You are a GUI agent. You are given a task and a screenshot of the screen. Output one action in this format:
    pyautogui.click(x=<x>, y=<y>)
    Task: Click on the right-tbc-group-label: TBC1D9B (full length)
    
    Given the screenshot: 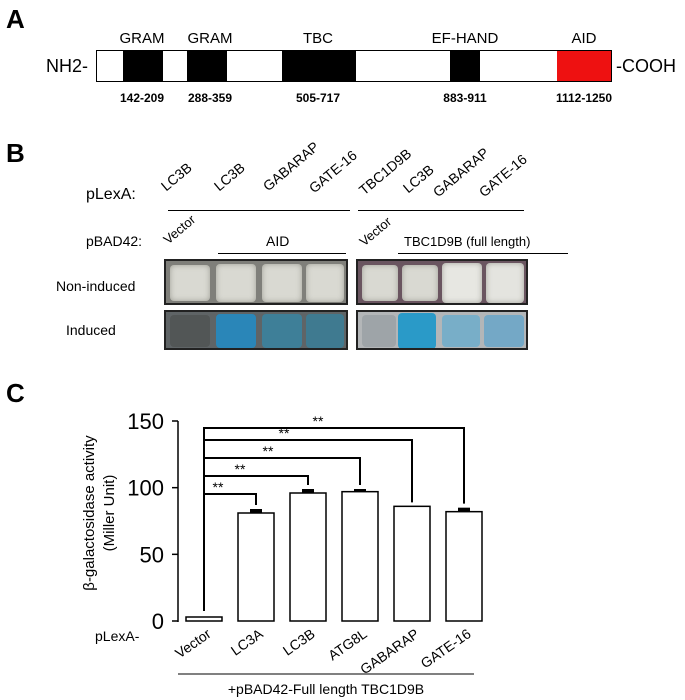 What is the action you would take?
    pyautogui.click(x=467, y=241)
    